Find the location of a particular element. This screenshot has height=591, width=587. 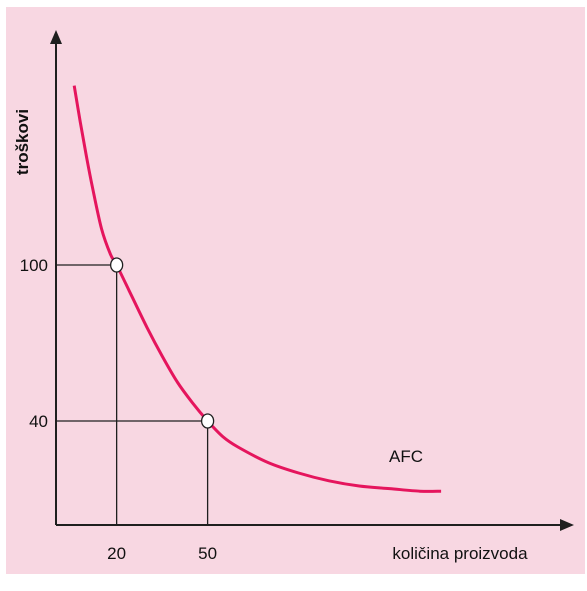

y-tick-labels: 40 100 is located at coordinates (34, 343).